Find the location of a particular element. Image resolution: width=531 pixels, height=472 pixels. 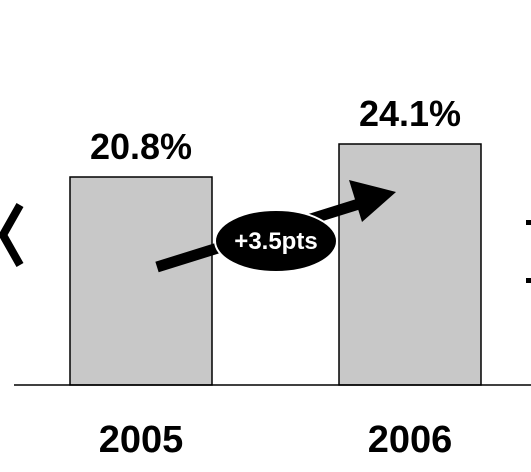

value-labels-group: 20.8% 24.1% is located at coordinates (275, 130).